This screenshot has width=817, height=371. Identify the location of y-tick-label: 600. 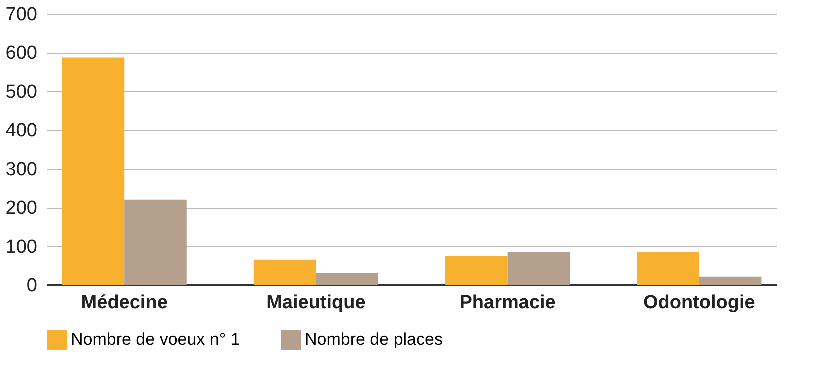
(22, 53).